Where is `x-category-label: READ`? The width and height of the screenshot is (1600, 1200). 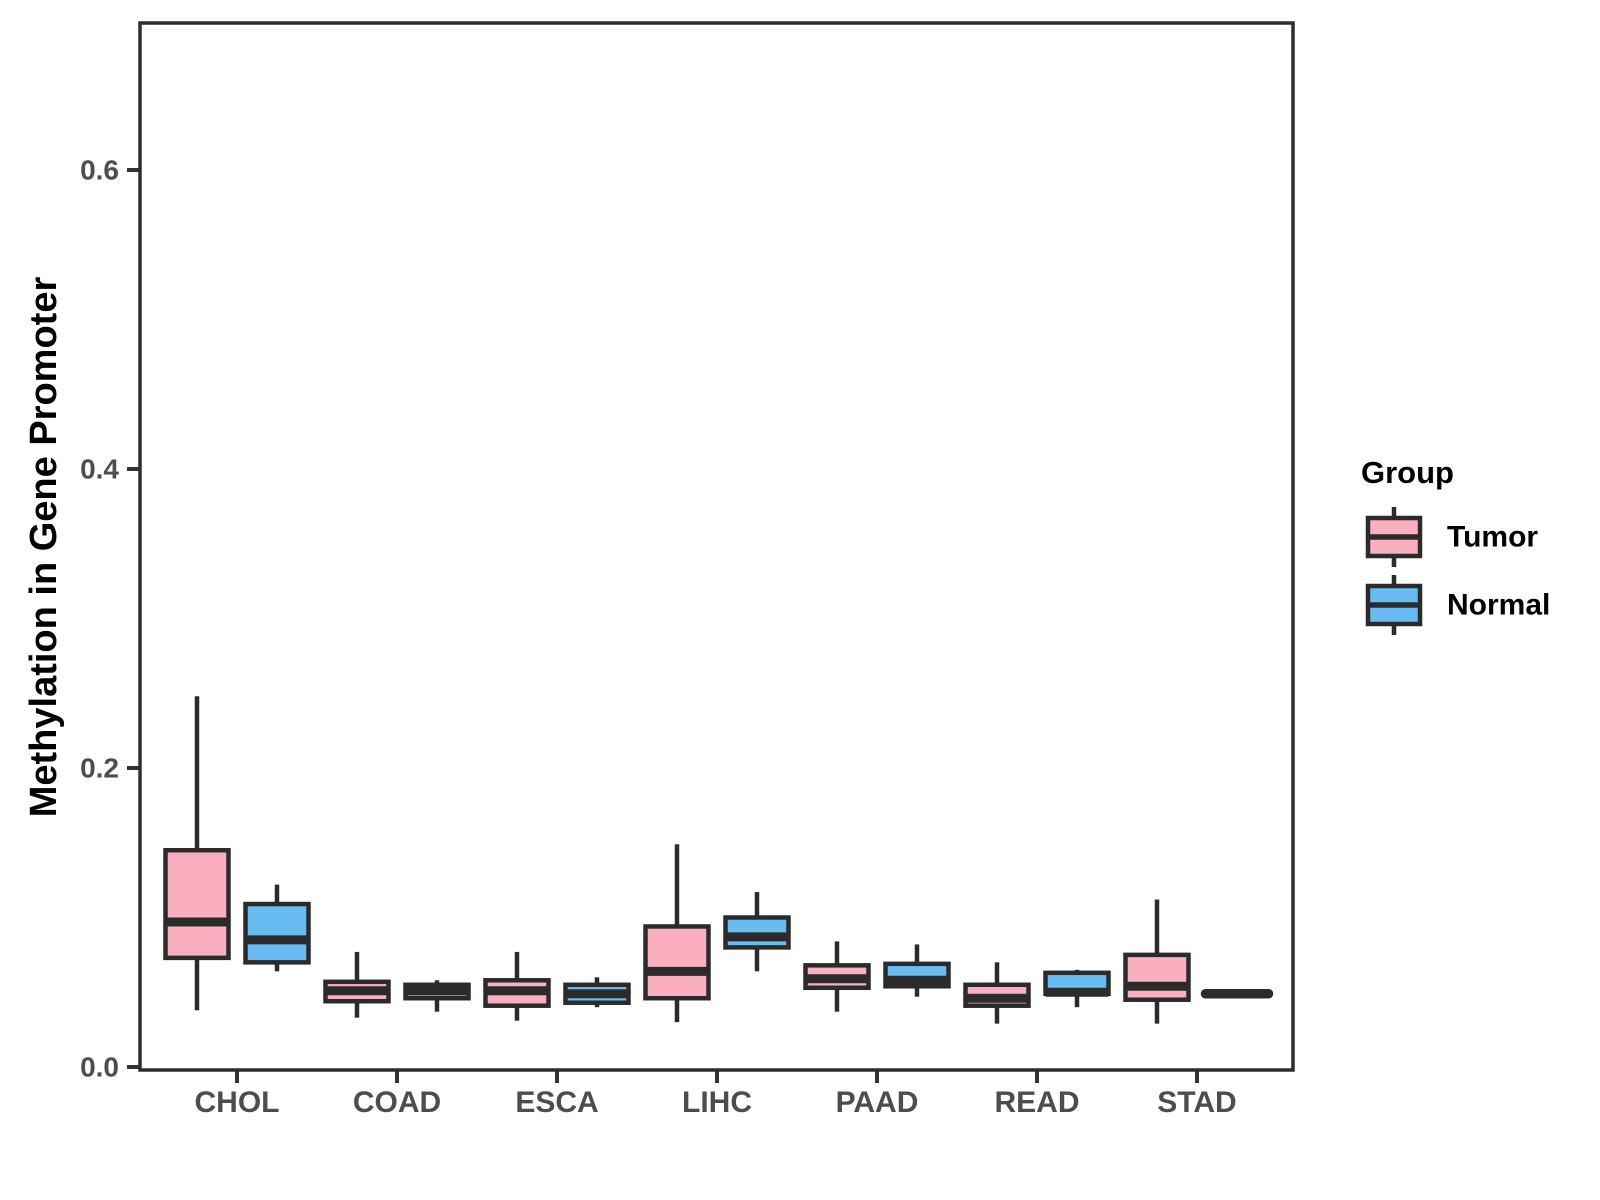 x-category-label: READ is located at coordinates (1036, 1102).